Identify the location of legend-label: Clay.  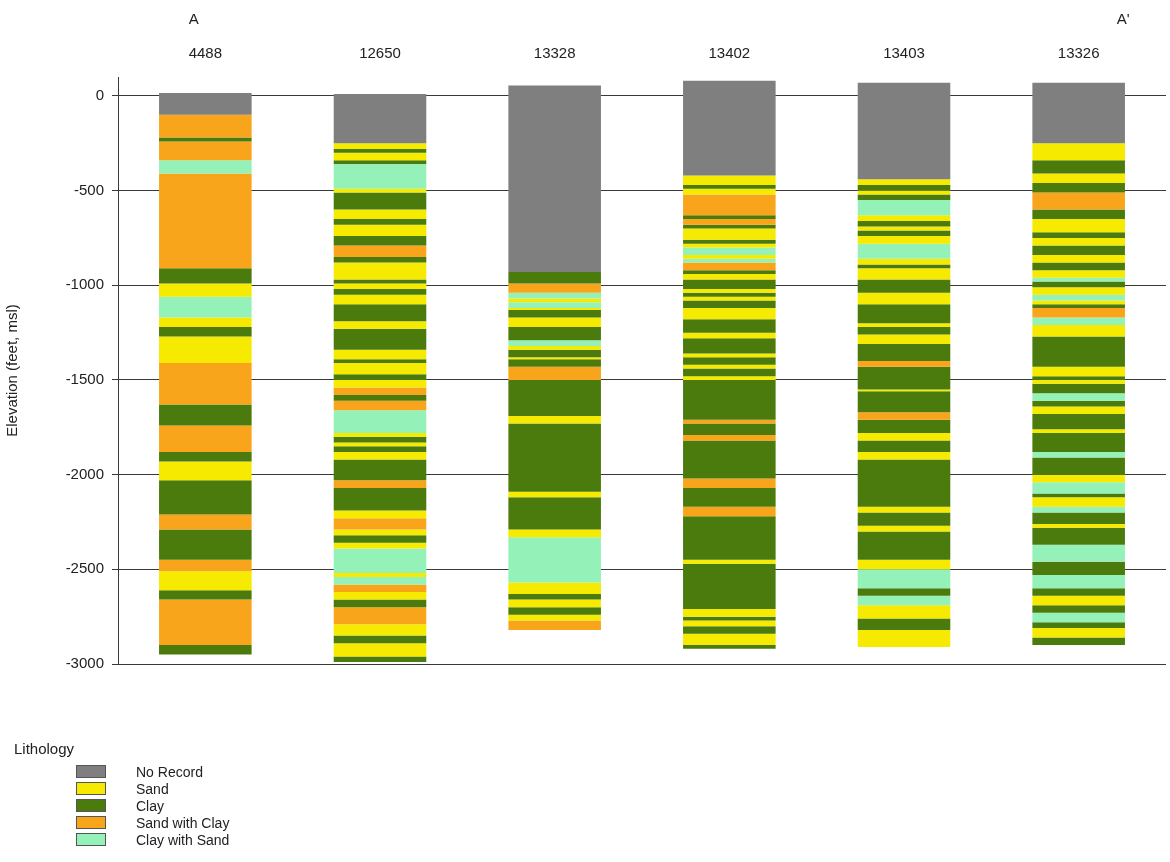
(150, 805).